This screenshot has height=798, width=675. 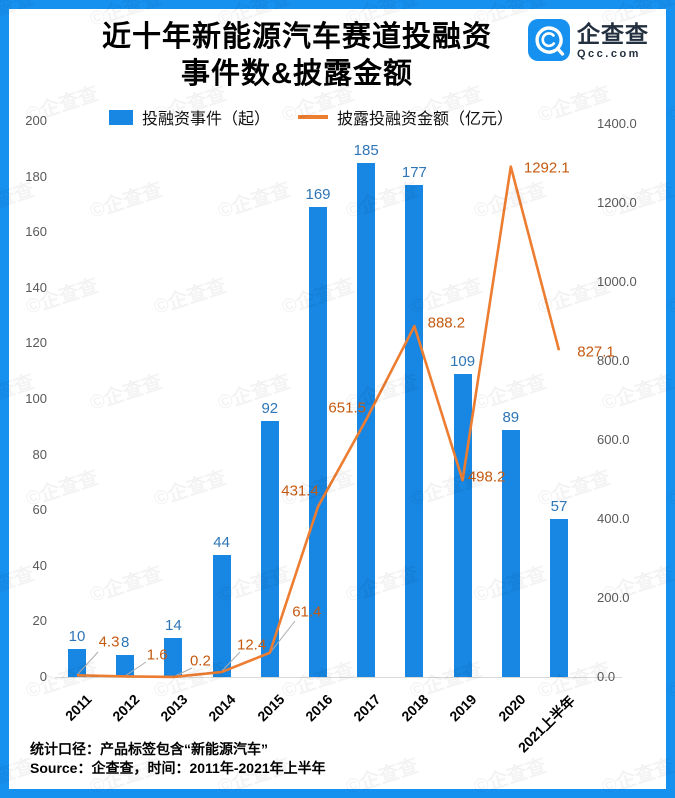 I want to click on bar-value-label: 44, so click(x=221, y=542).